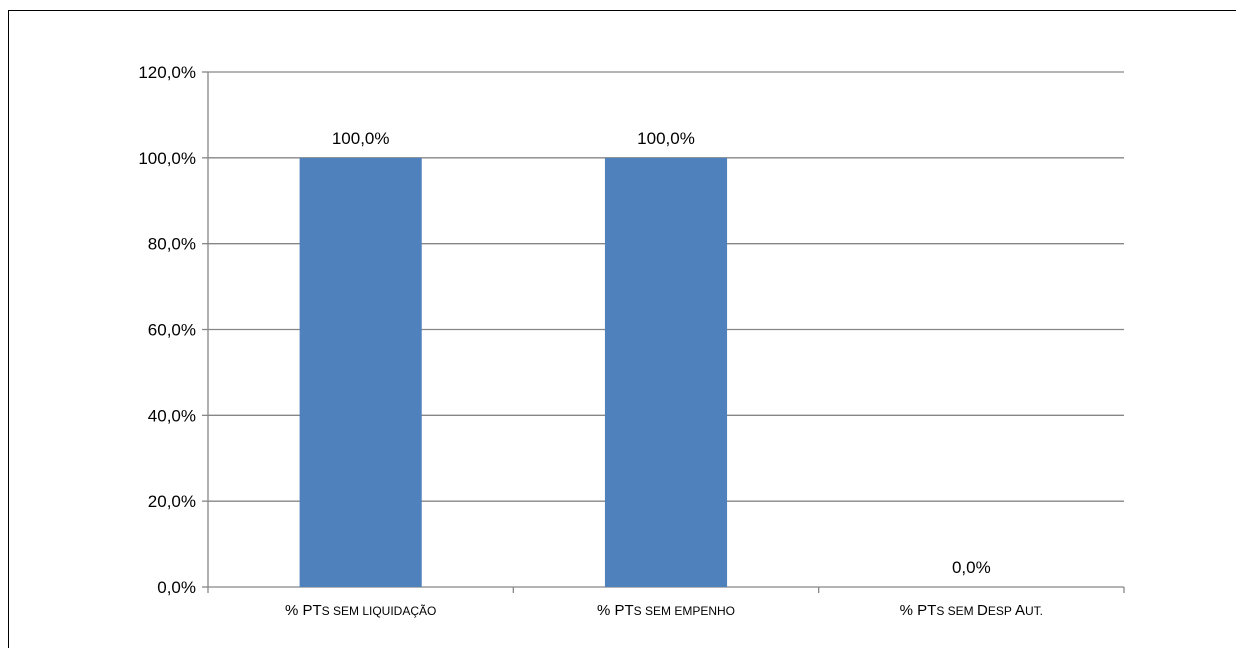 This screenshot has width=1236, height=648. I want to click on data-label: 0,0%, so click(971, 567).